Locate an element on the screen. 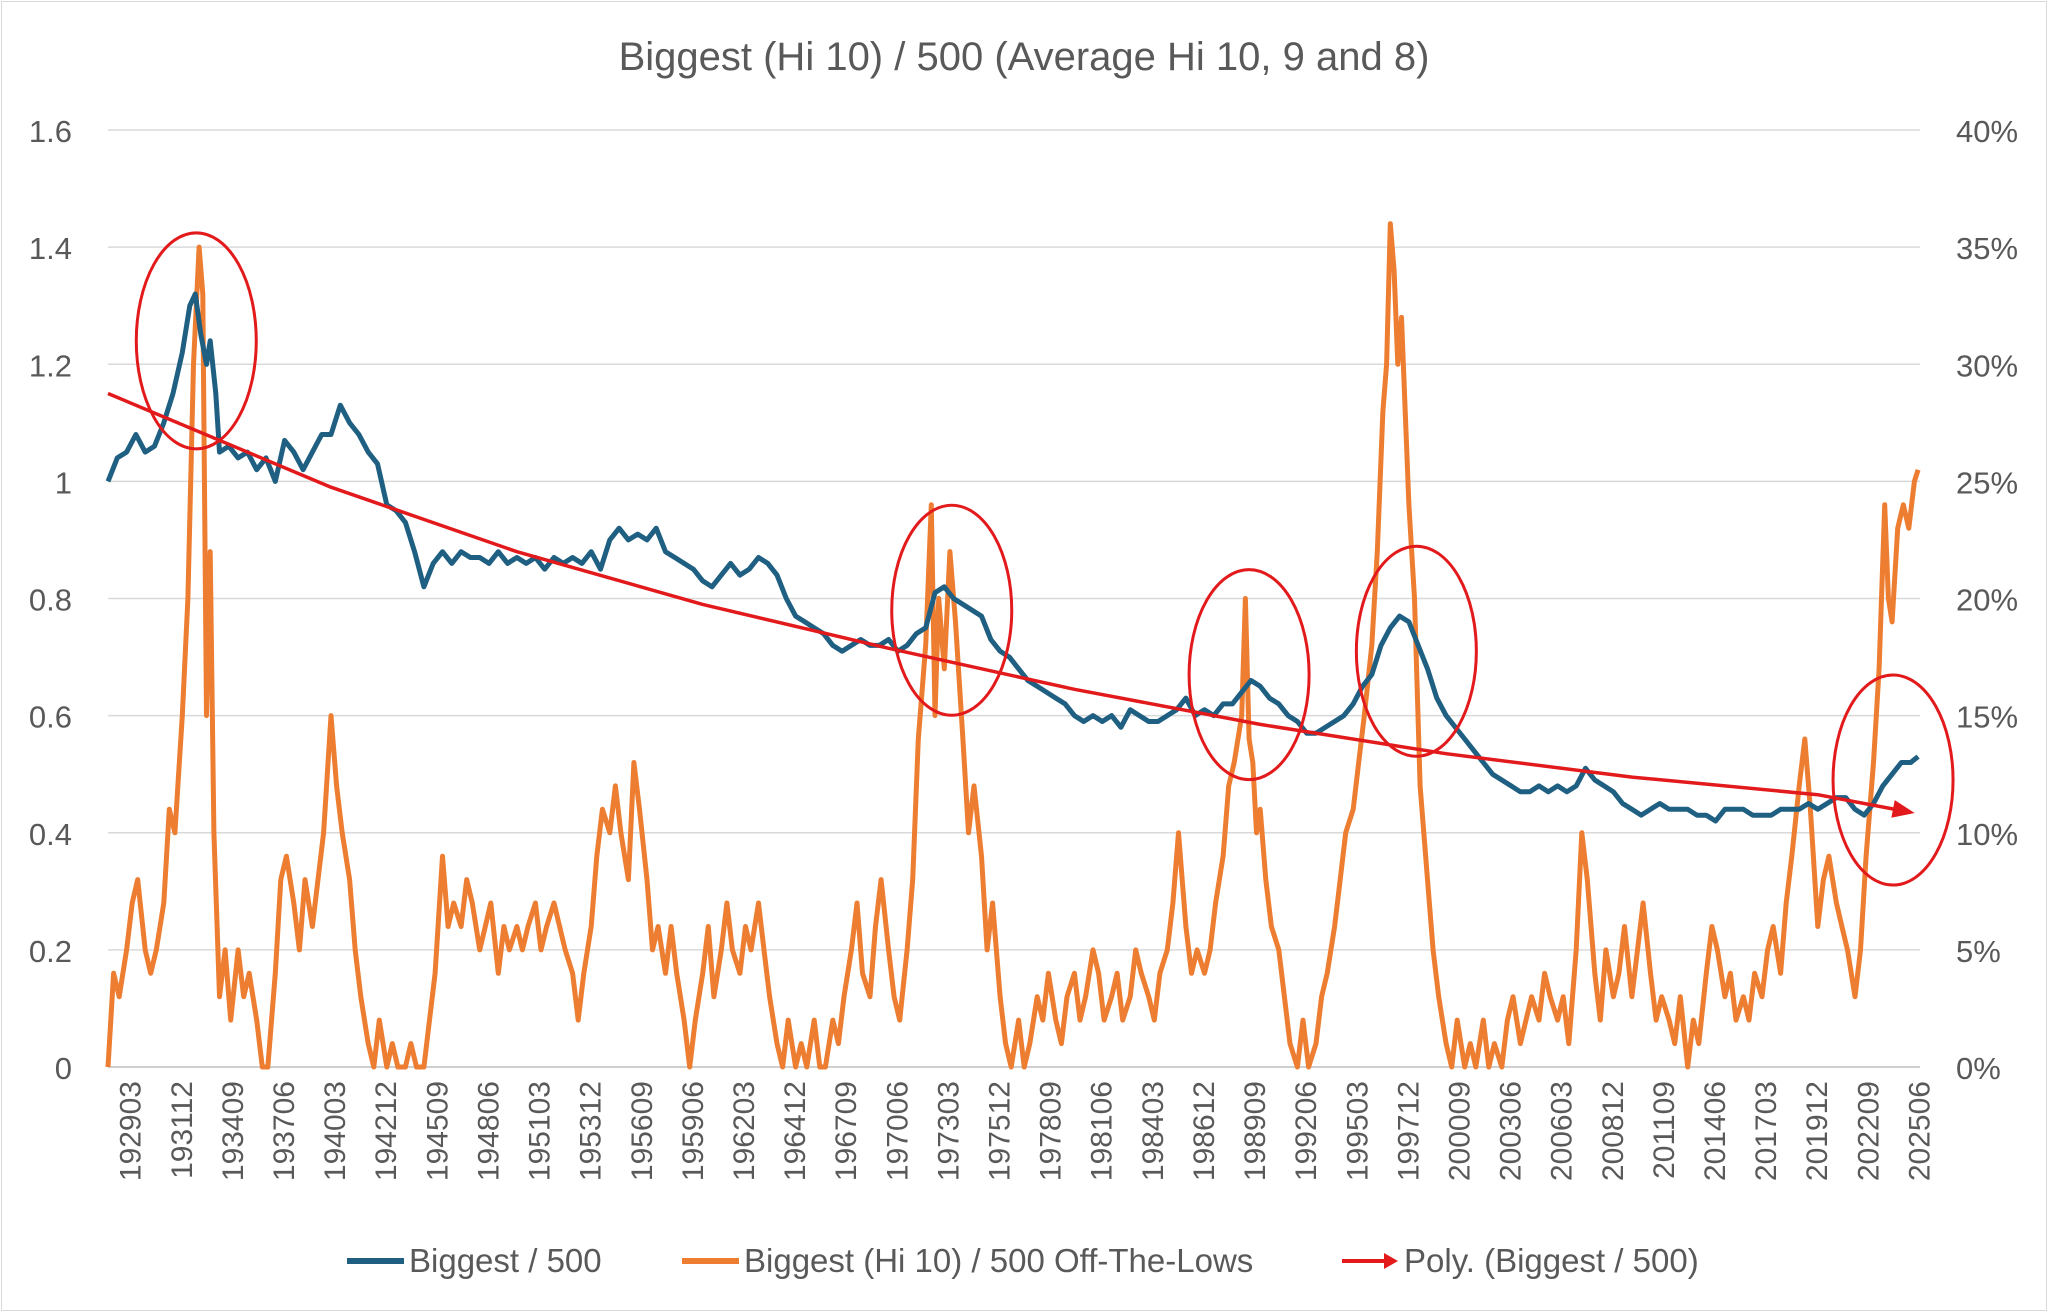 The width and height of the screenshot is (2048, 1315). x-tick-label: 200603 is located at coordinates (1562, 1131).